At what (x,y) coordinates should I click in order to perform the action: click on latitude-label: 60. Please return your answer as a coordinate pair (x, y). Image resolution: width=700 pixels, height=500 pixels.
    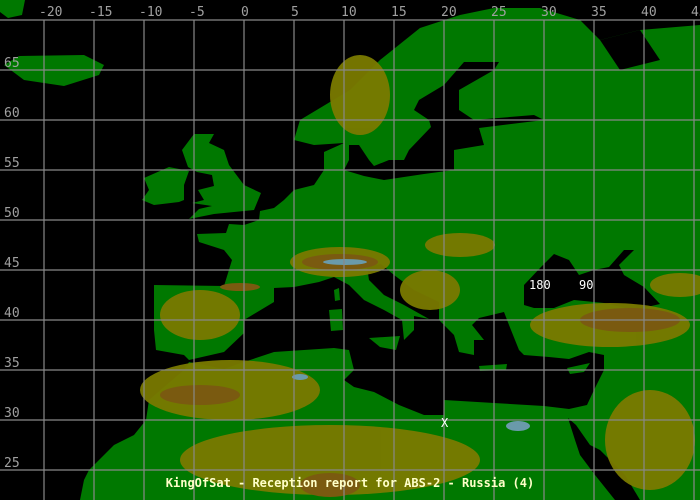
    Looking at the image, I should click on (12, 113).